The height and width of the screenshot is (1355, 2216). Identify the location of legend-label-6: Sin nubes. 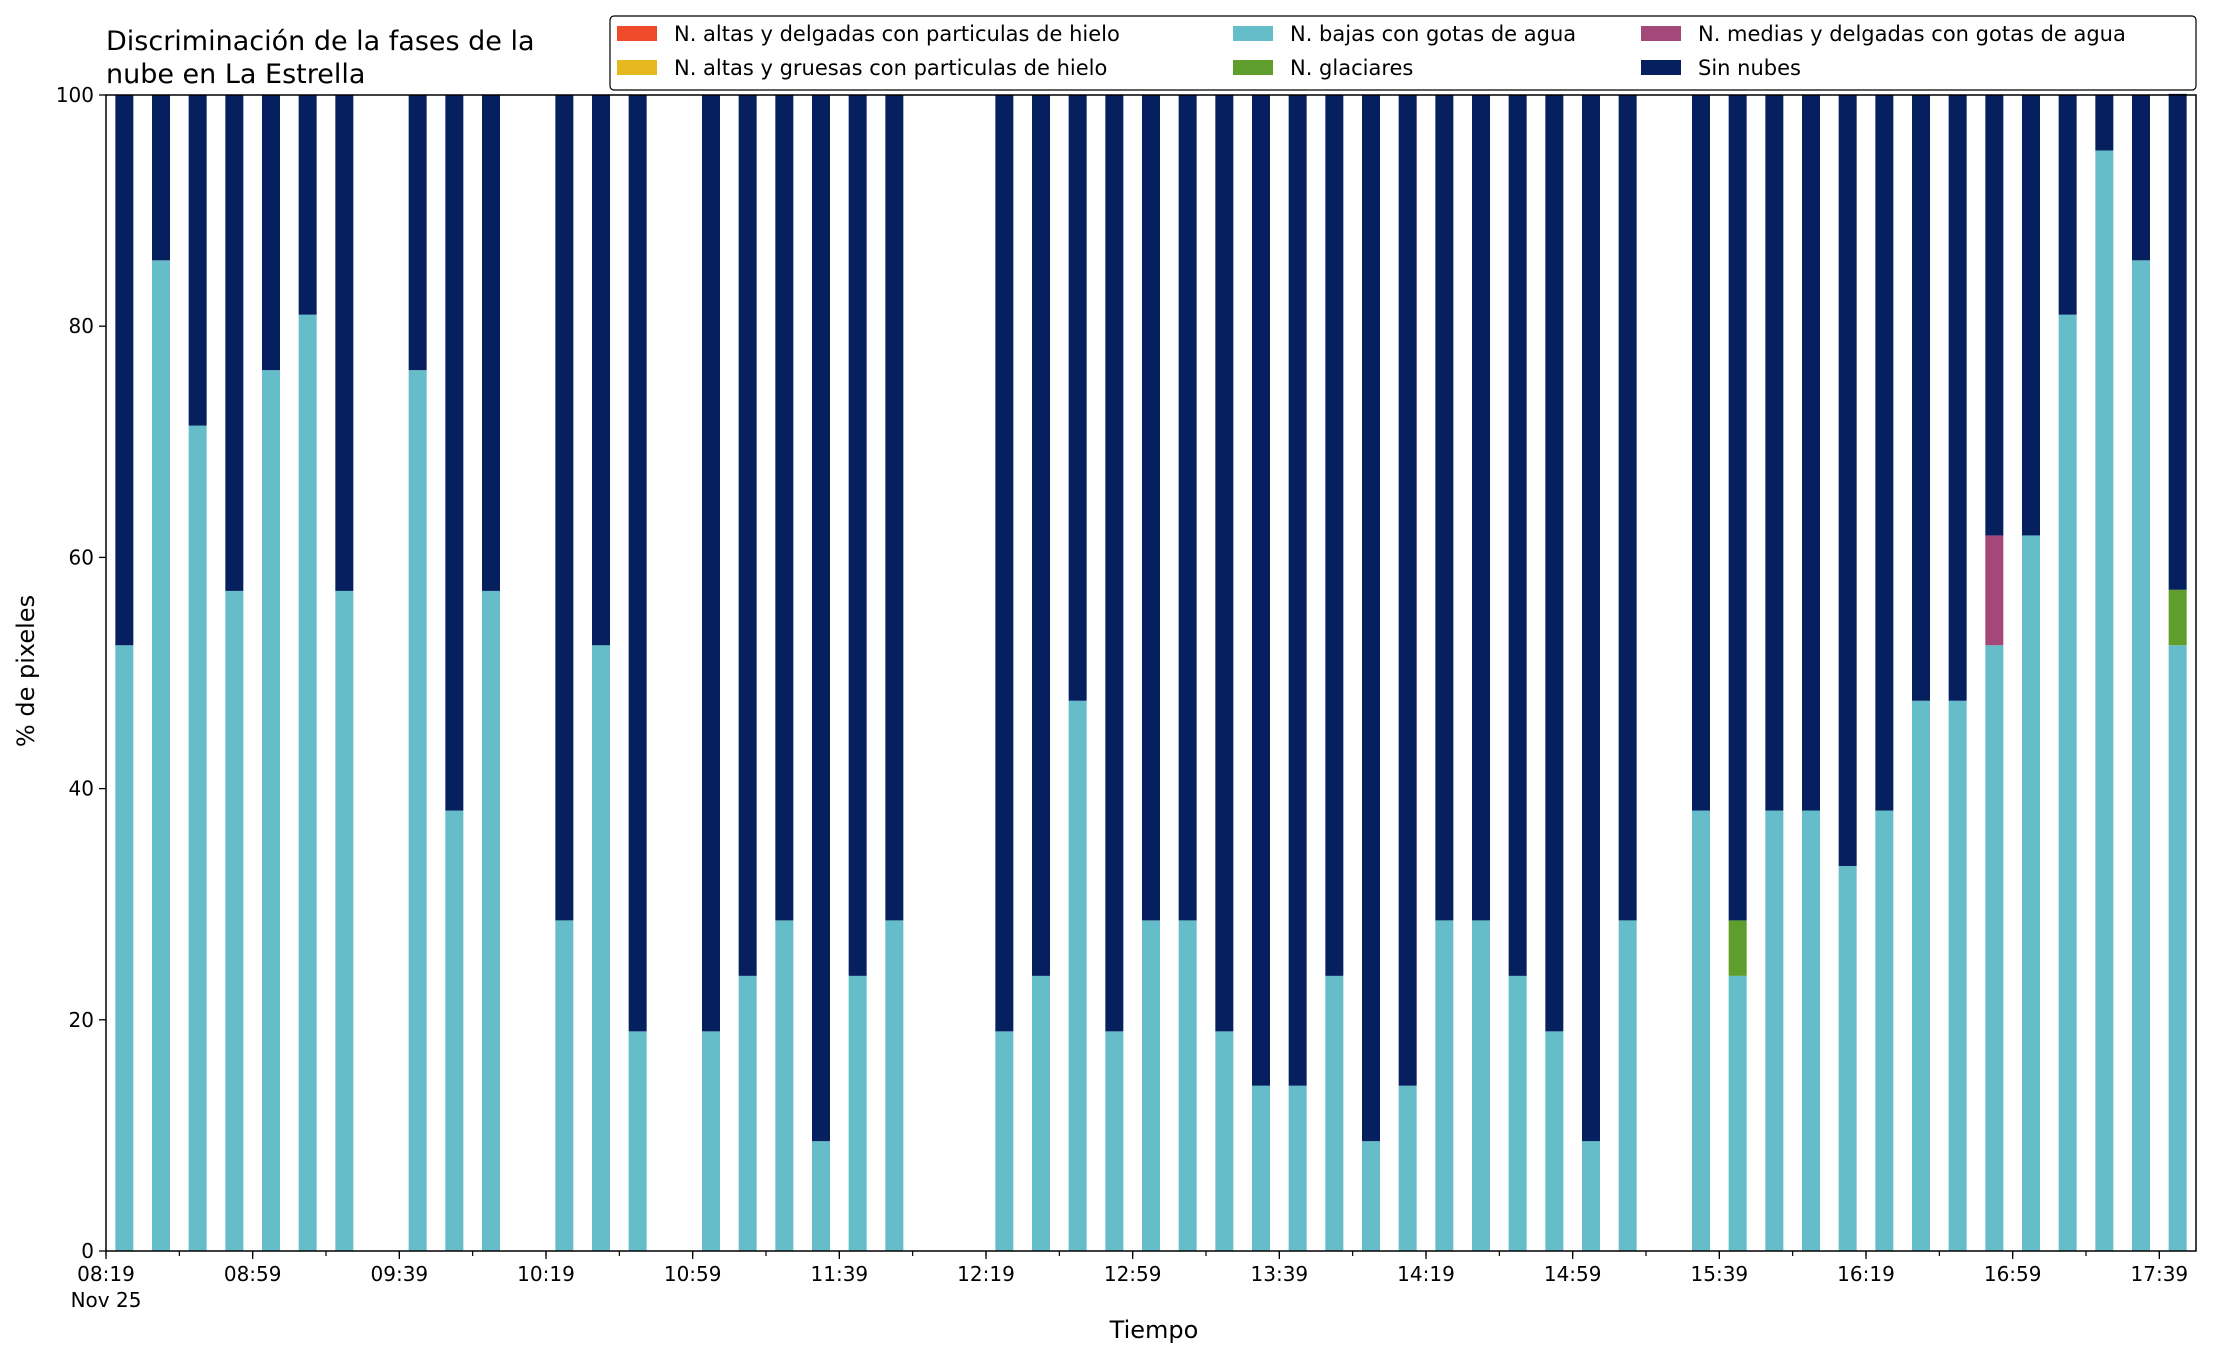
(1749, 68).